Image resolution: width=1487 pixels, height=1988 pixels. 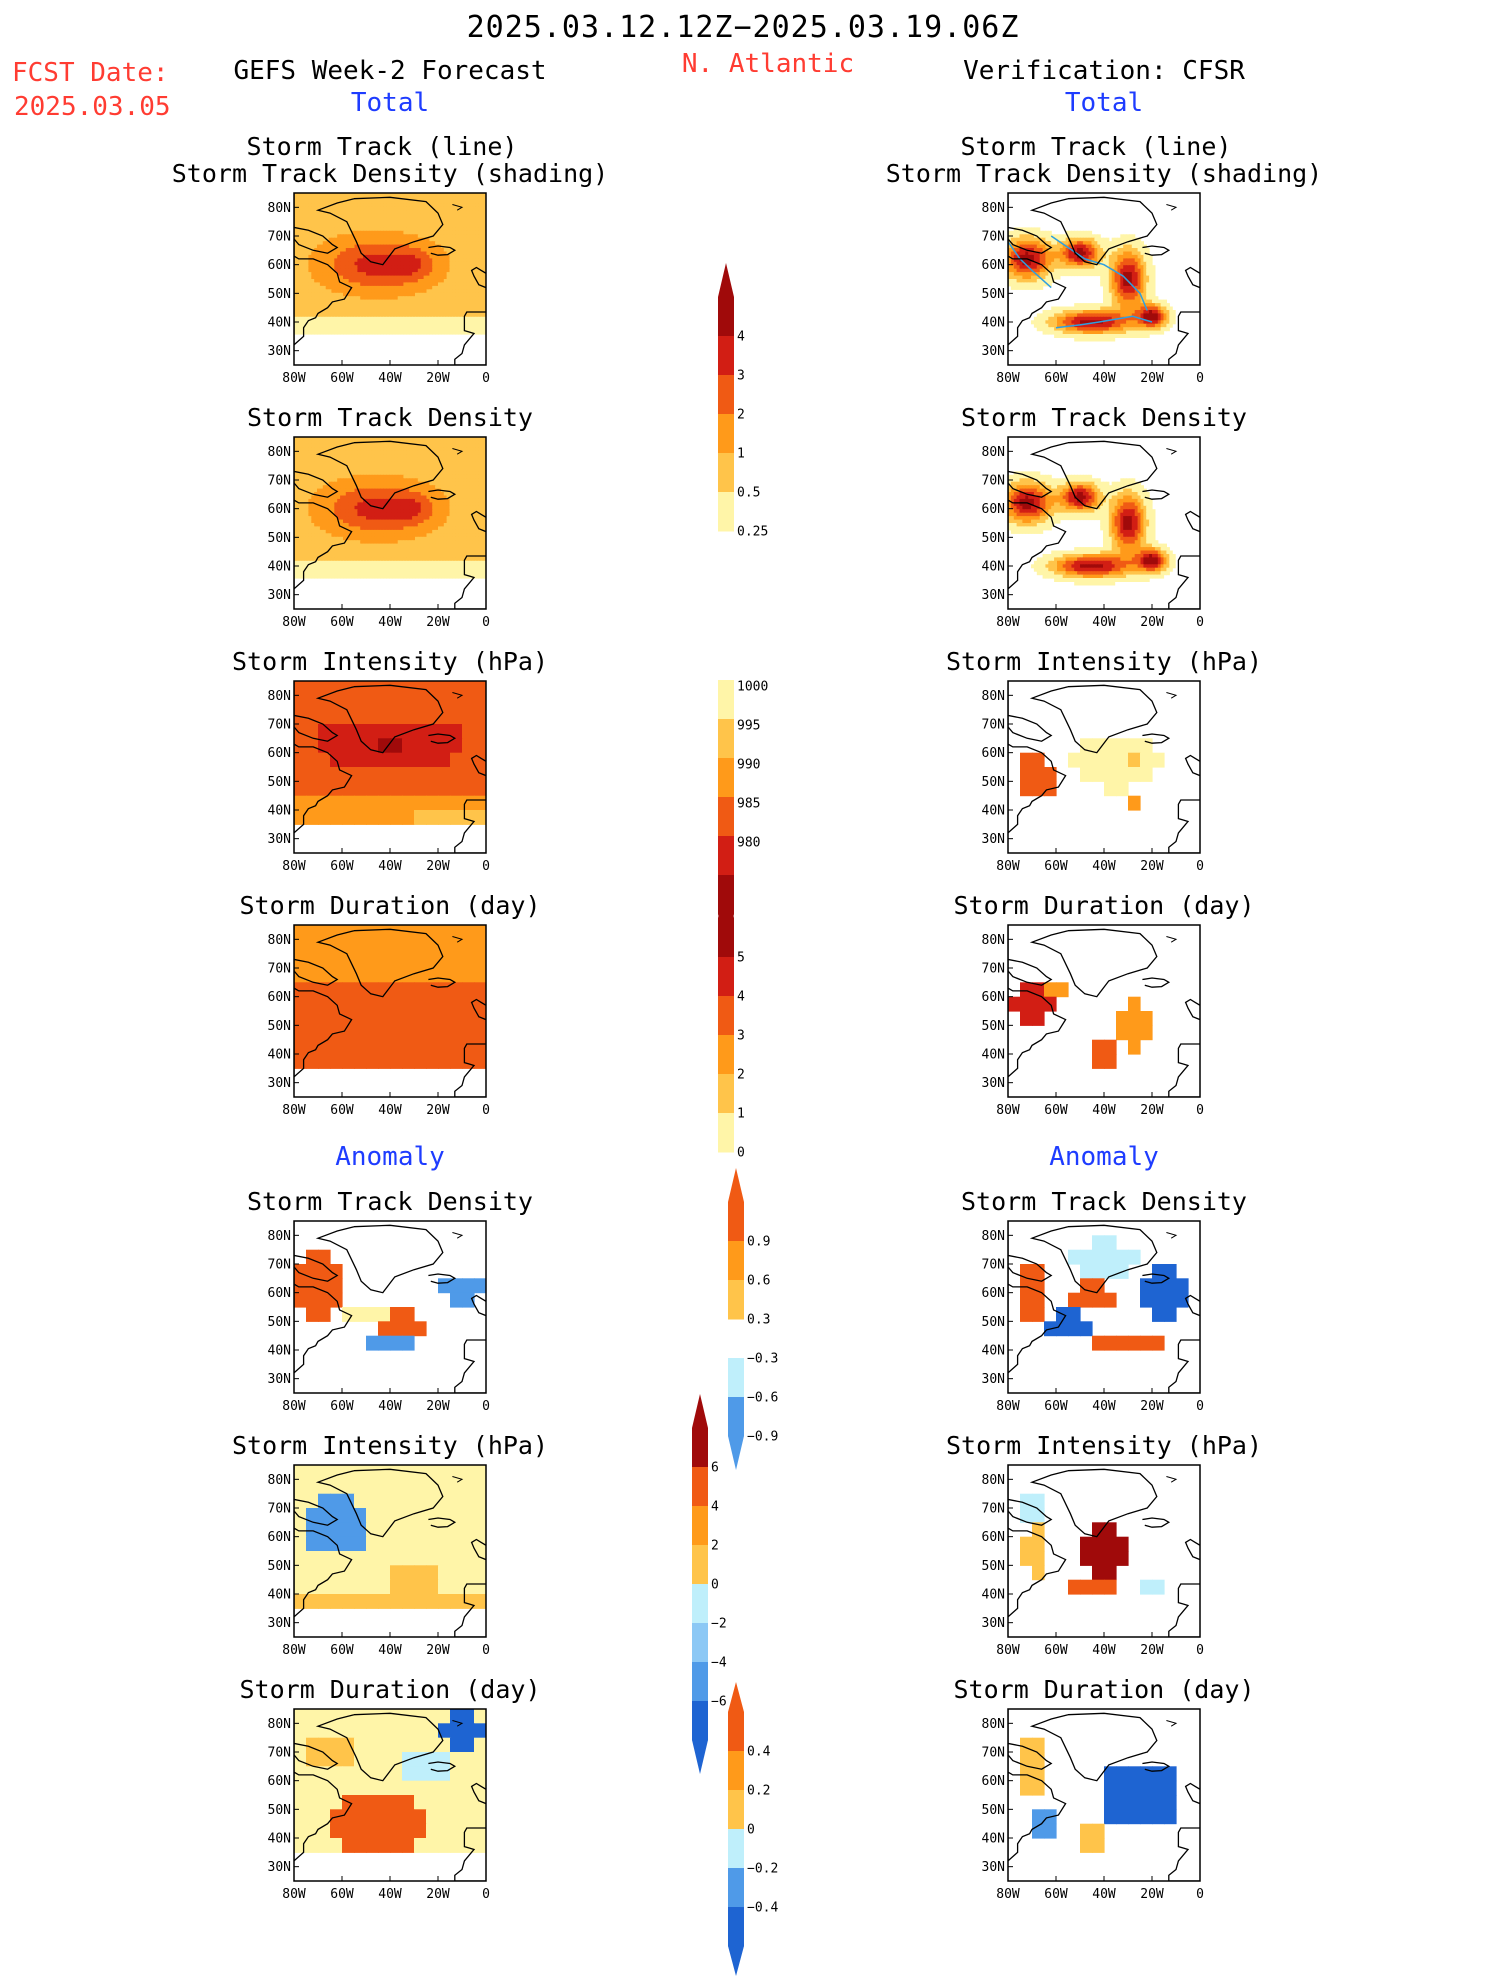 What do you see at coordinates (741, 958) in the screenshot?
I see `colorbar-tick-label: 5` at bounding box center [741, 958].